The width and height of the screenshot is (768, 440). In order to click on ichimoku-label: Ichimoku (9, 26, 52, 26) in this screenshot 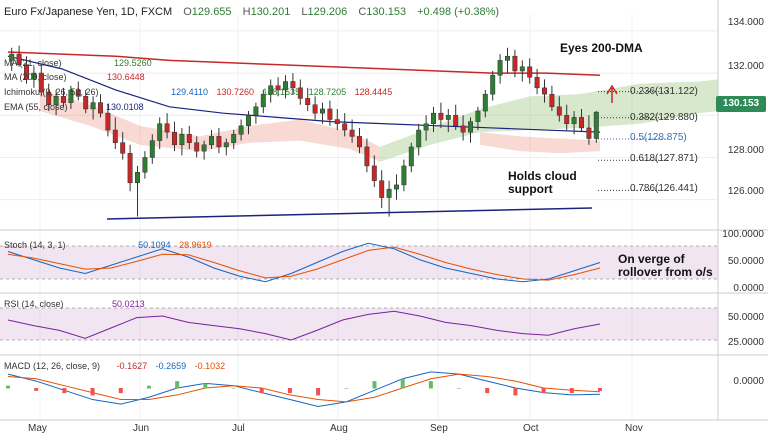, I will do `click(51, 92)`.